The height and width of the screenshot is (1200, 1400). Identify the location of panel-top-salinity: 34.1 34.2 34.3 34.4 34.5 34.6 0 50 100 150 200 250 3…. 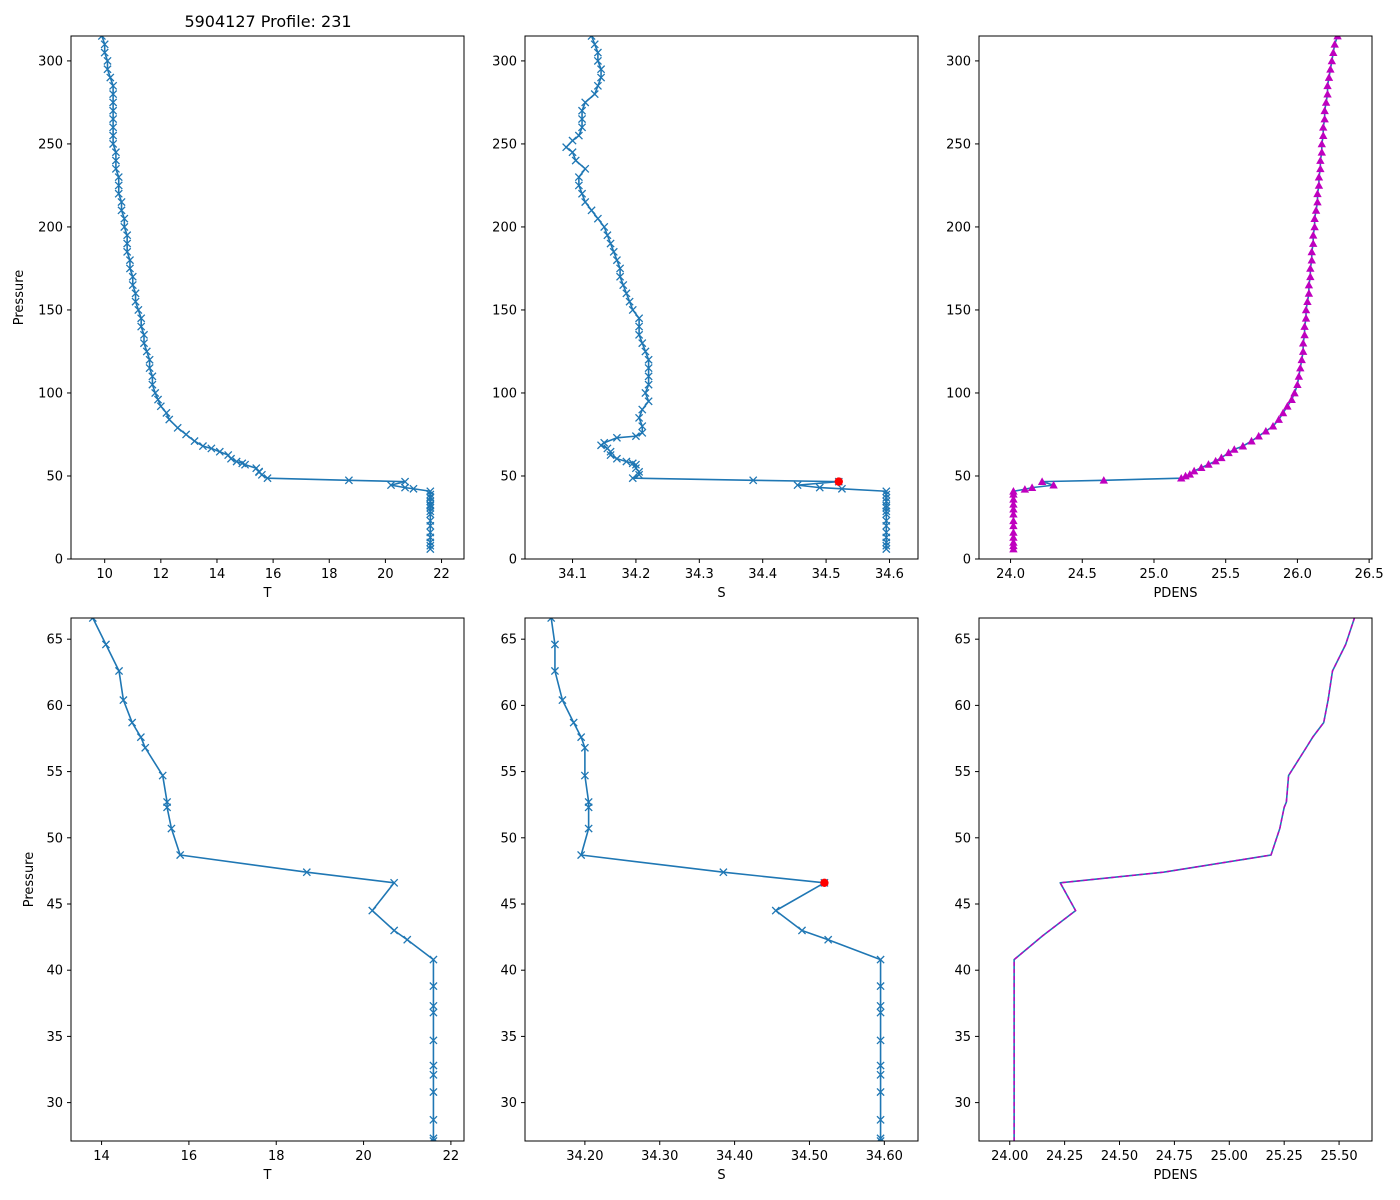
(705, 318).